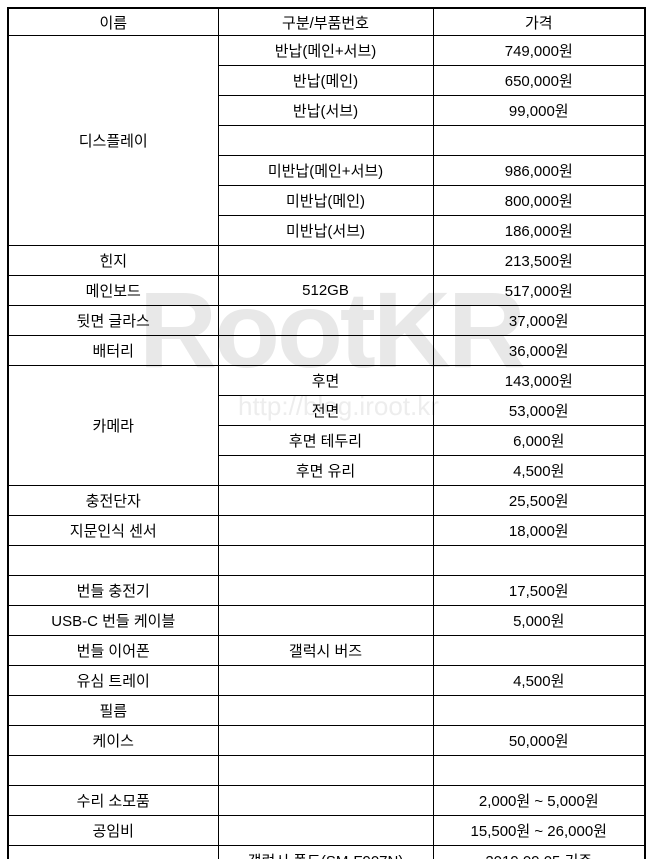  What do you see at coordinates (539, 740) in the screenshot?
I see `table-cell: 50,000원` at bounding box center [539, 740].